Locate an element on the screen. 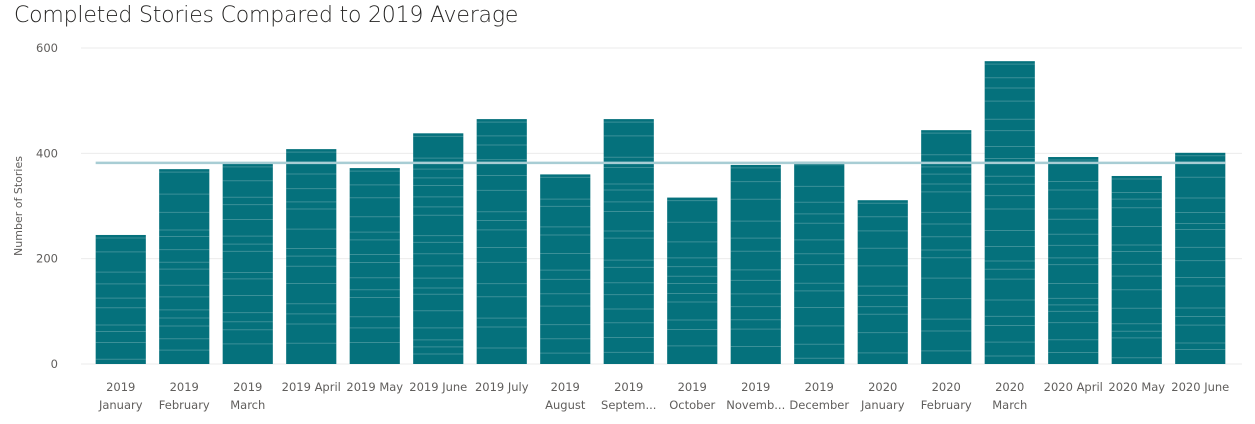 Image resolution: width=1255 pixels, height=424 pixels. x-tick-label: 2020 February is located at coordinates (946, 396).